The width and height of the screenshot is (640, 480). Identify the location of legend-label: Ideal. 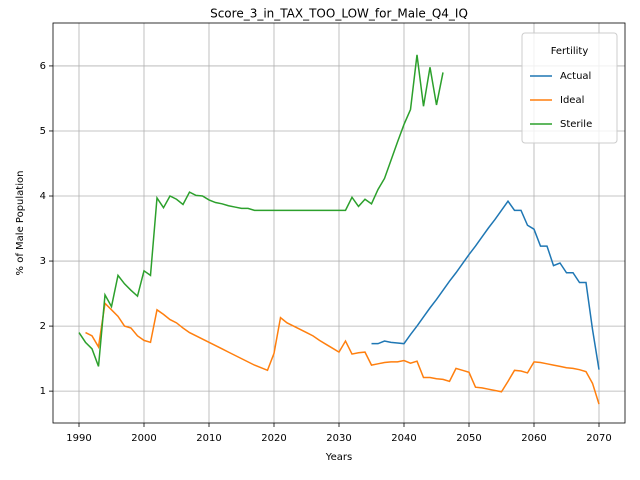
(572, 100).